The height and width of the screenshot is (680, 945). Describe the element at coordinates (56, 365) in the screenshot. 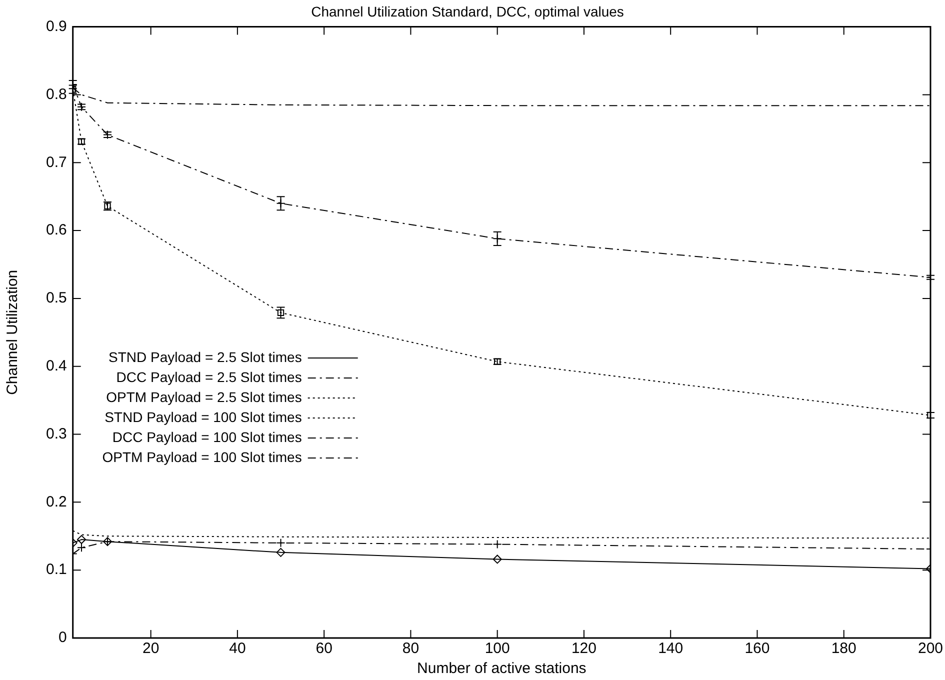

I see `y-tick-label: 0.4` at that location.